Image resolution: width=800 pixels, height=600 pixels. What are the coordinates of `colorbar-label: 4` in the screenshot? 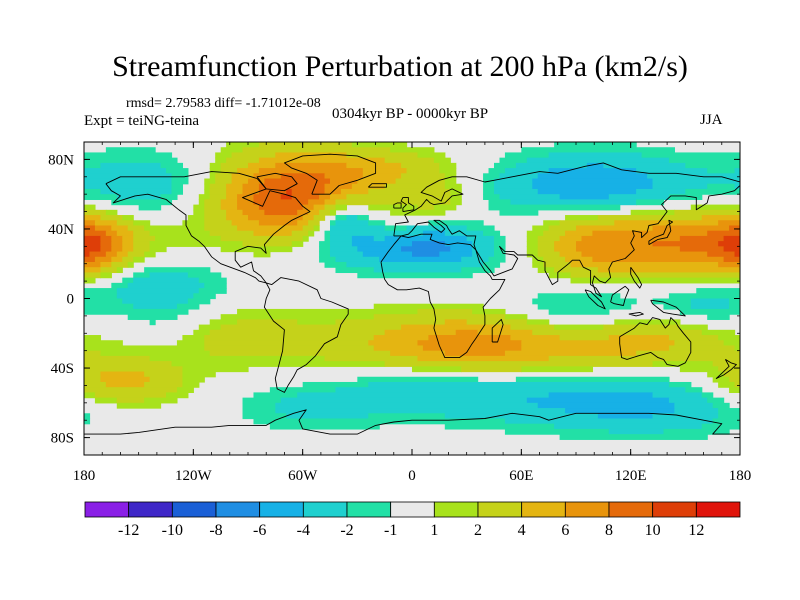 It's located at (522, 530).